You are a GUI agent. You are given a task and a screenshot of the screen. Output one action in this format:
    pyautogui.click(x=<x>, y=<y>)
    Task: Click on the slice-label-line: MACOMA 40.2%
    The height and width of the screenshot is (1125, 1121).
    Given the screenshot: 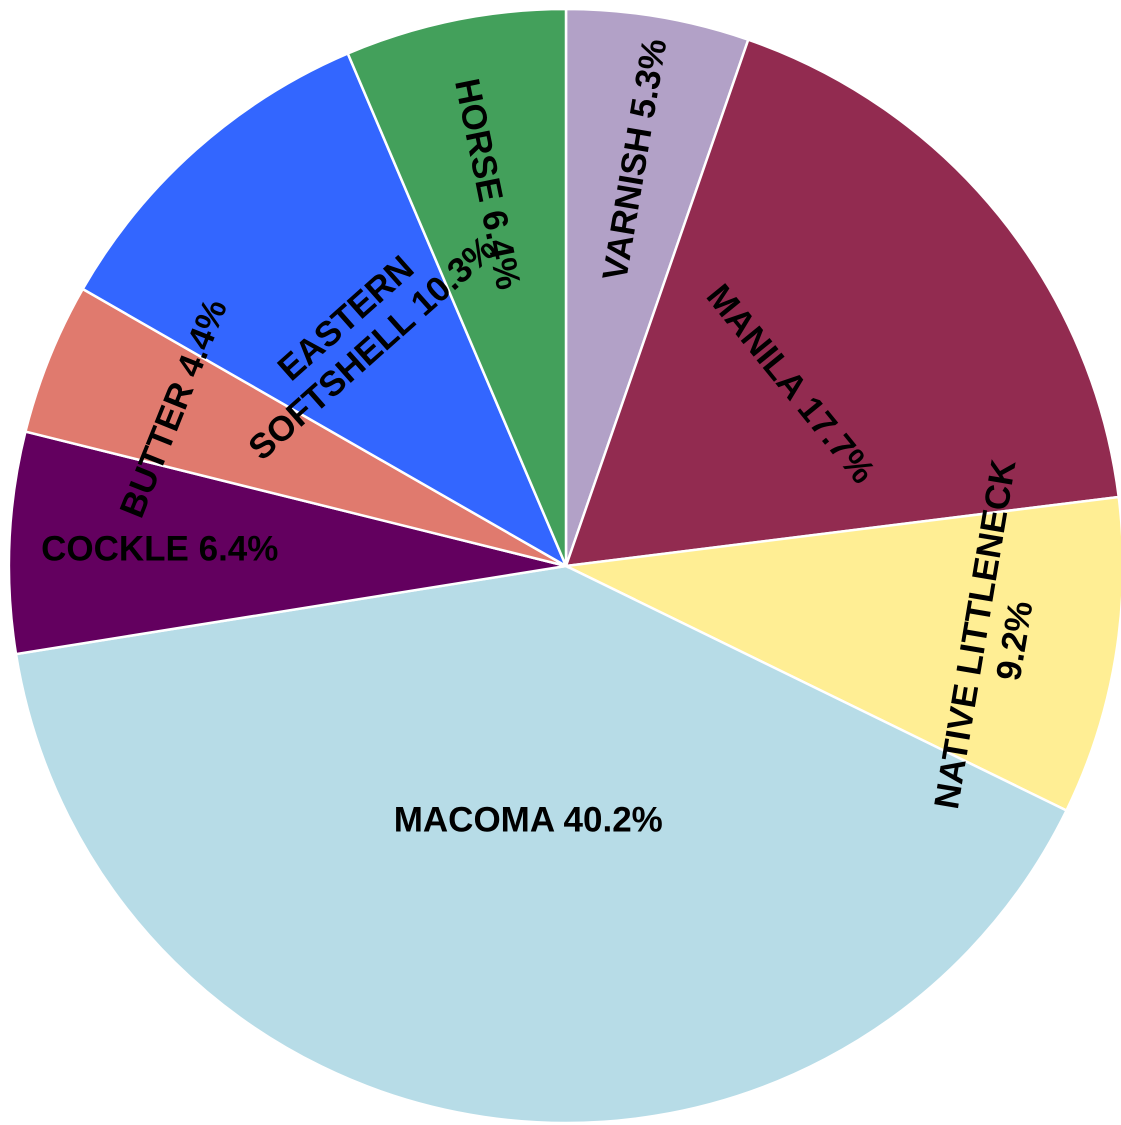 What is the action you would take?
    pyautogui.click(x=528, y=819)
    